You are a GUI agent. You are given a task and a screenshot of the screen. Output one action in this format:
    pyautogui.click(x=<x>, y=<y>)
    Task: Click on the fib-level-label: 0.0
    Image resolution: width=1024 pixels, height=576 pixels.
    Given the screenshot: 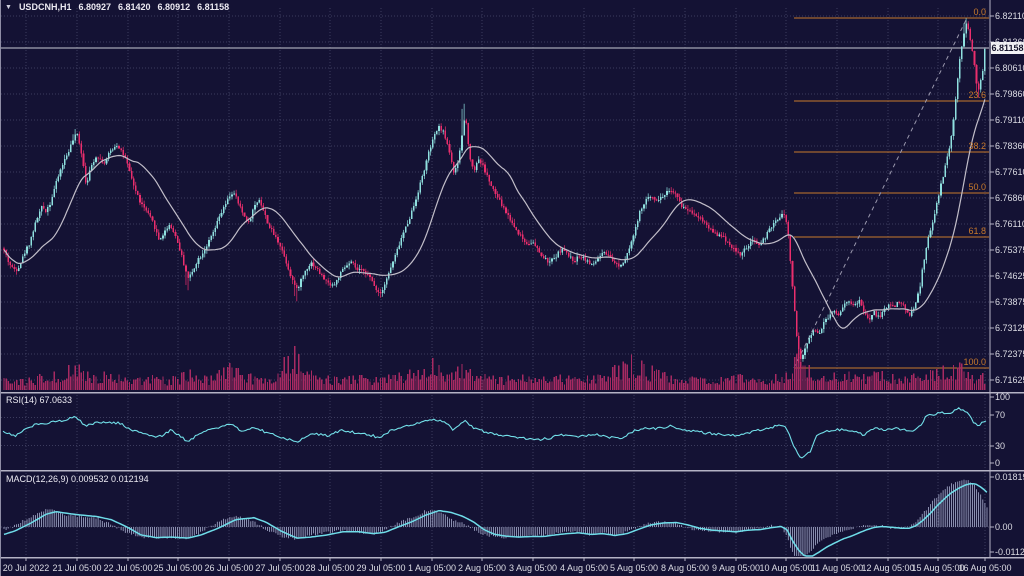 What is the action you would take?
    pyautogui.click(x=979, y=12)
    